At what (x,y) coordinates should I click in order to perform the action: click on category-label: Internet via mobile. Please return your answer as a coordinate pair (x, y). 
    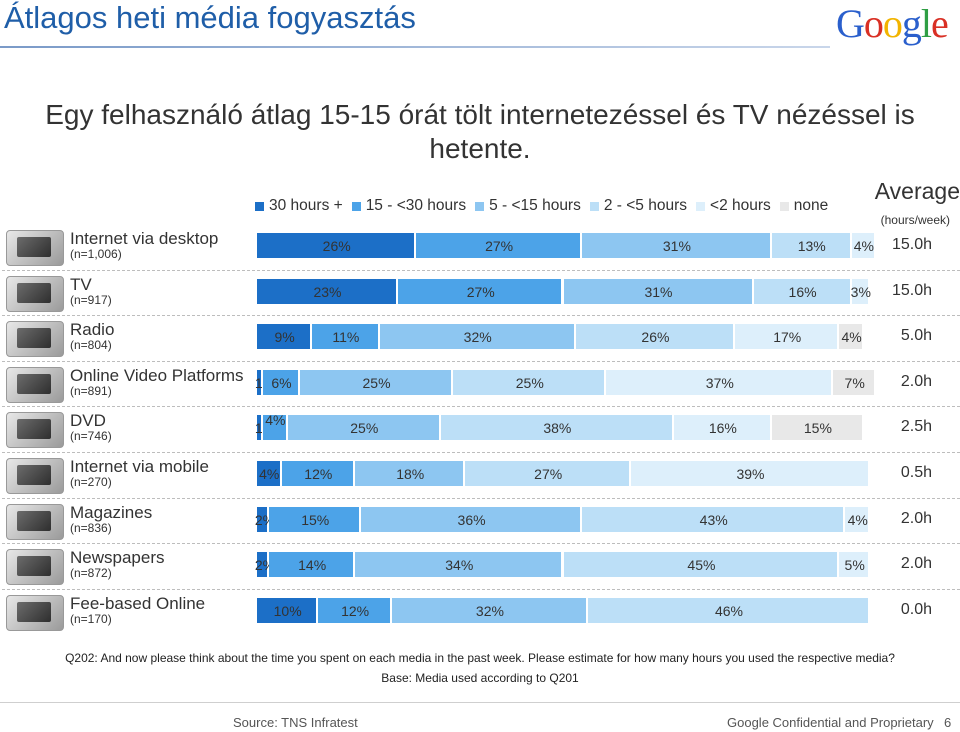
    Looking at the image, I should click on (139, 466).